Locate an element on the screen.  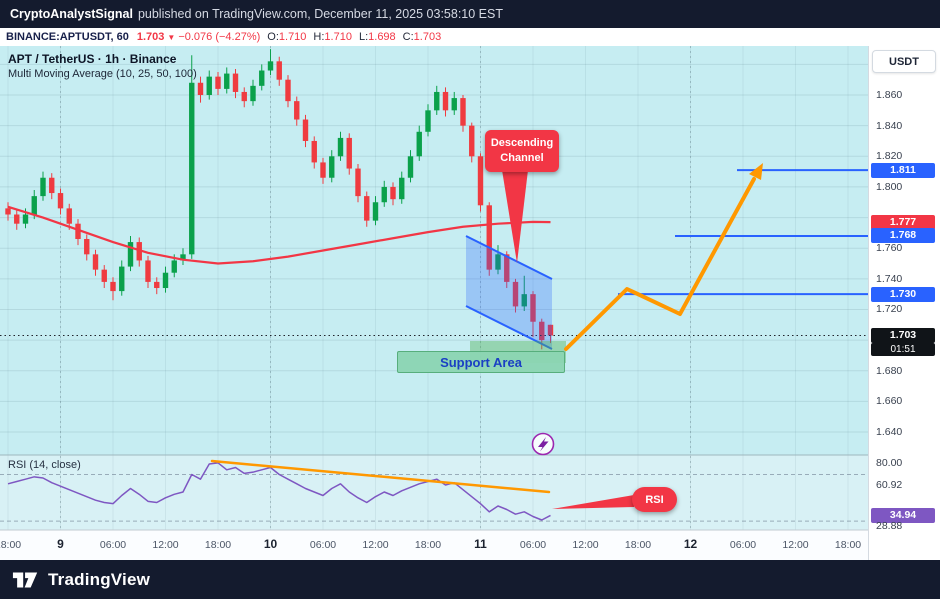
footer-bar: TradingView is located at coordinates (470, 579).